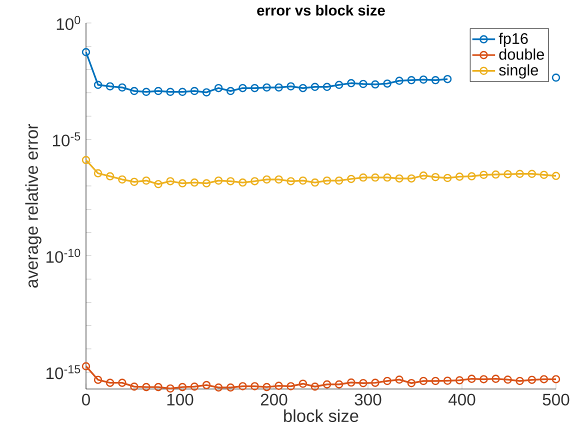 This screenshot has width=571, height=448. I want to click on x-tick-label: 400, so click(462, 400).